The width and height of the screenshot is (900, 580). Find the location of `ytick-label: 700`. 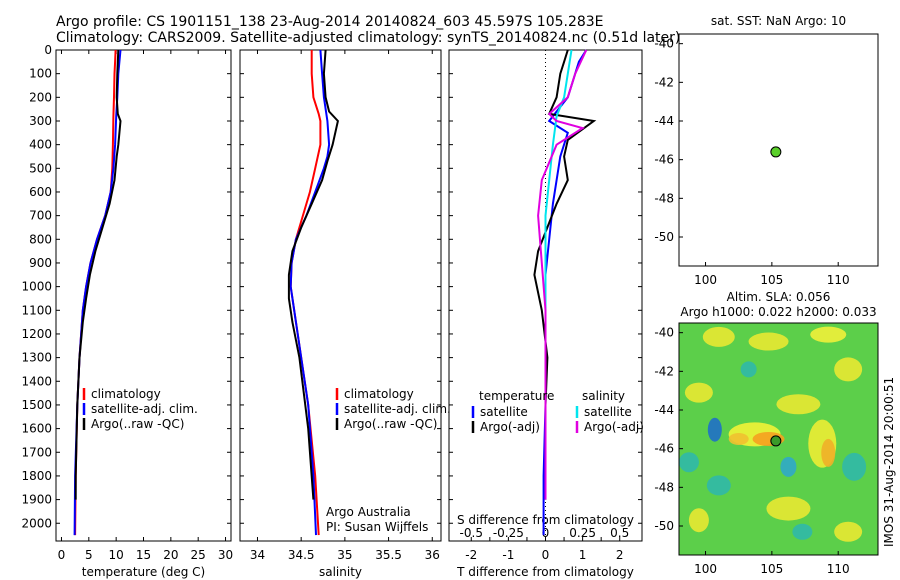

ytick-label: 700 is located at coordinates (40, 216).